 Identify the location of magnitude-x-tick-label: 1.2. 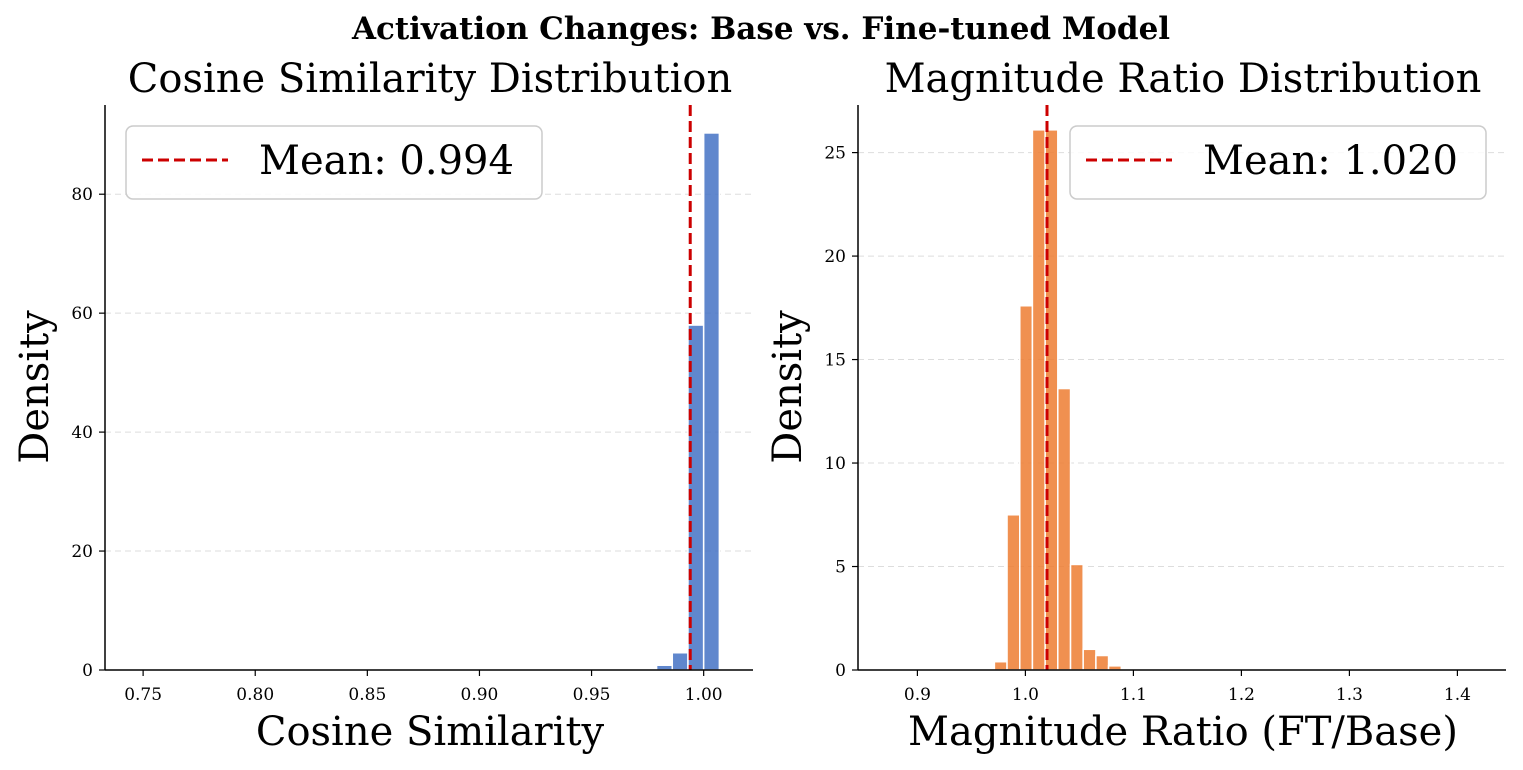
(1241, 695).